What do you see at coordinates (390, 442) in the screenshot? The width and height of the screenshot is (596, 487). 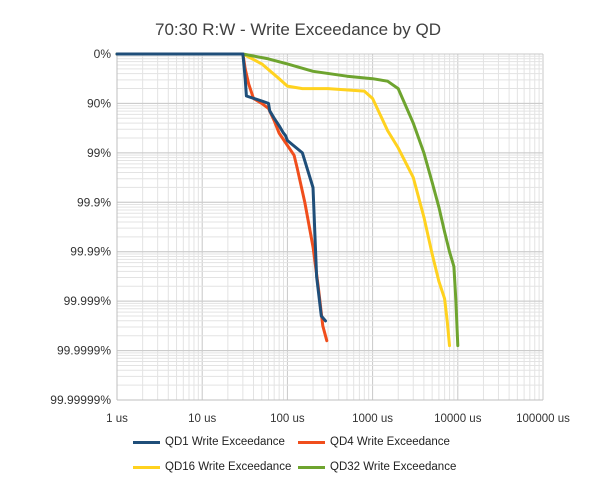 I see `legend-label-qd4: QD4 Write Exceedance` at bounding box center [390, 442].